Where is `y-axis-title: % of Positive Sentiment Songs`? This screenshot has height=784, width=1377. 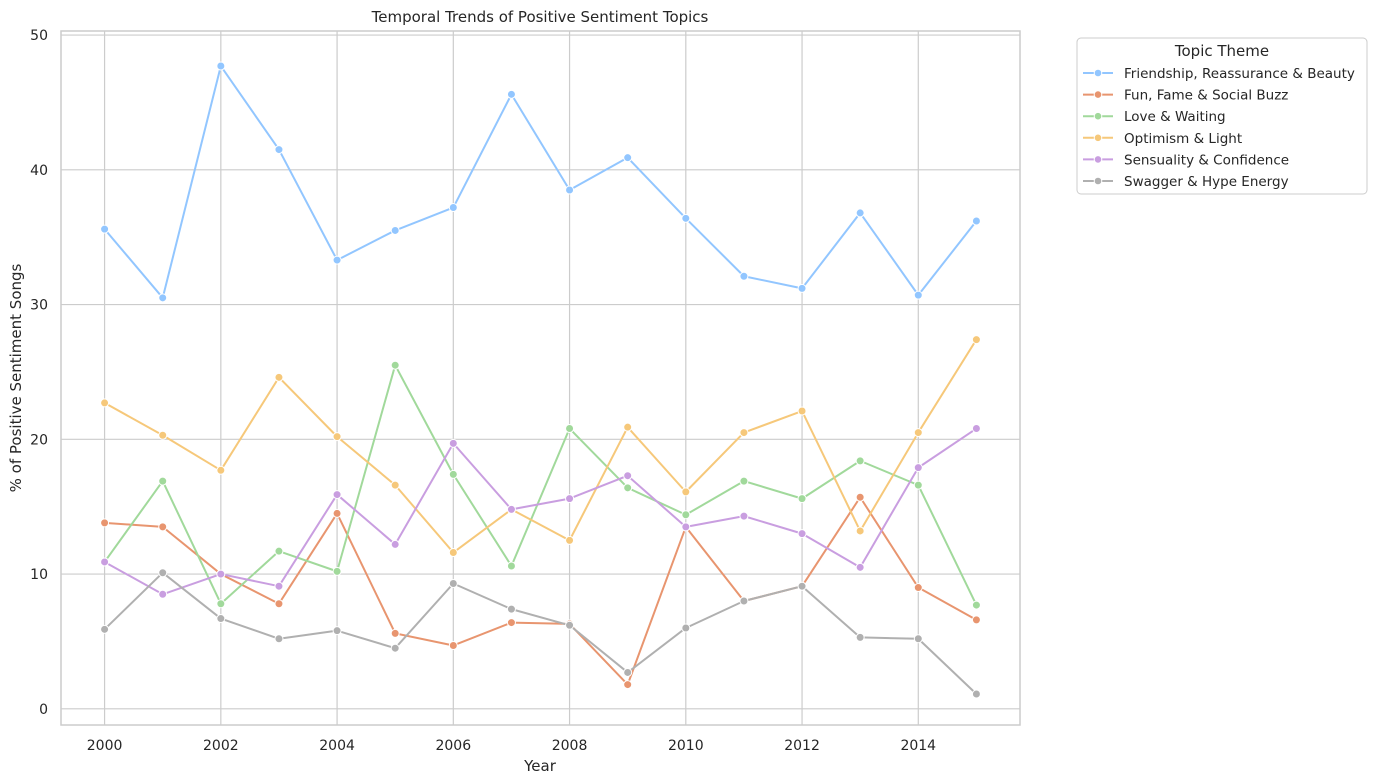 y-axis-title: % of Positive Sentiment Songs is located at coordinates (16, 377).